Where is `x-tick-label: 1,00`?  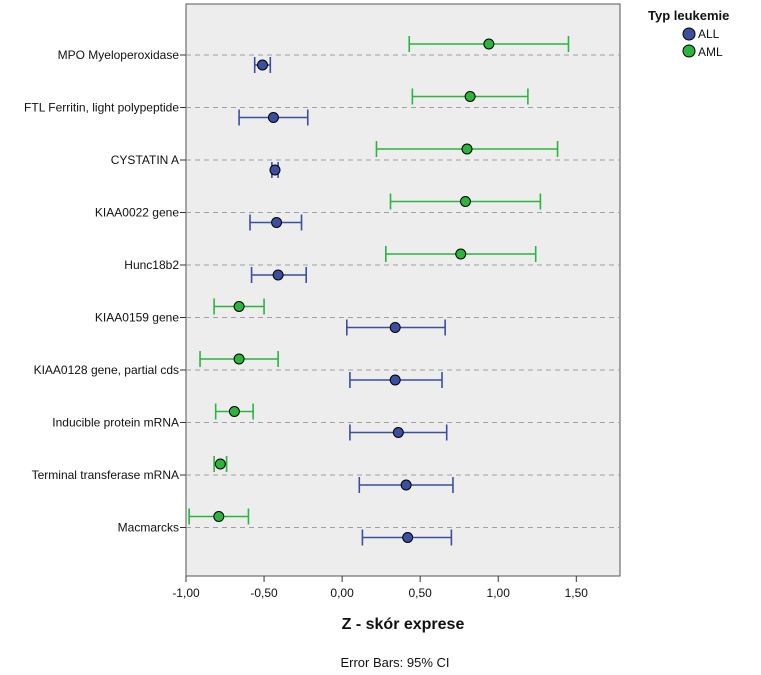
x-tick-label: 1,00 is located at coordinates (499, 593).